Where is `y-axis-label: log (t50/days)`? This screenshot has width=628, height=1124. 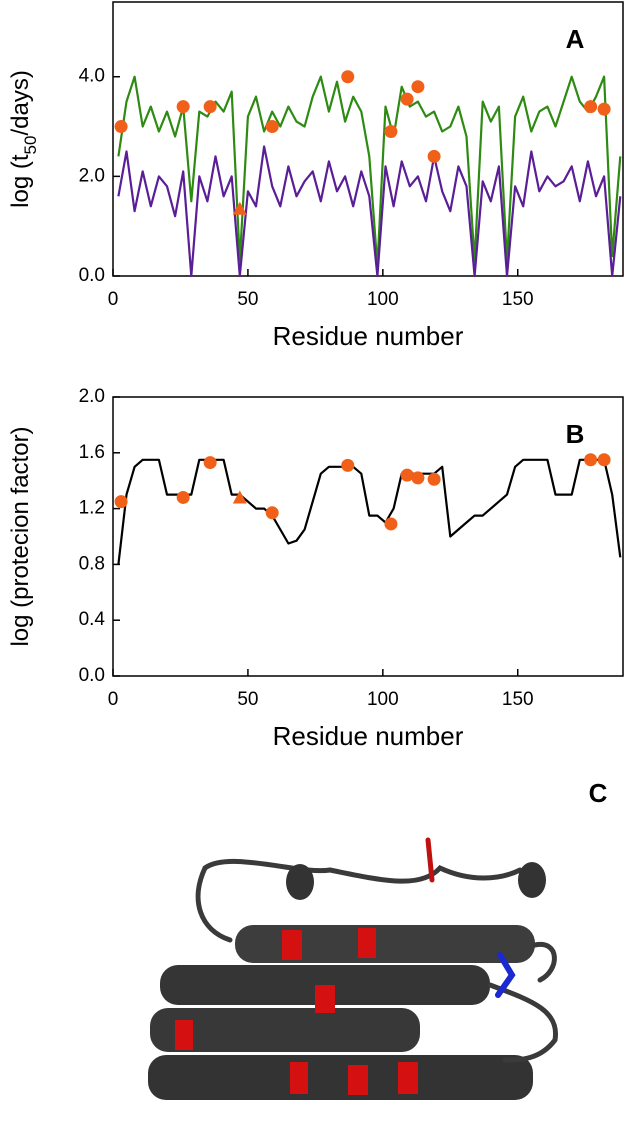
y-axis-label: log (t50/days) is located at coordinates (23, 139).